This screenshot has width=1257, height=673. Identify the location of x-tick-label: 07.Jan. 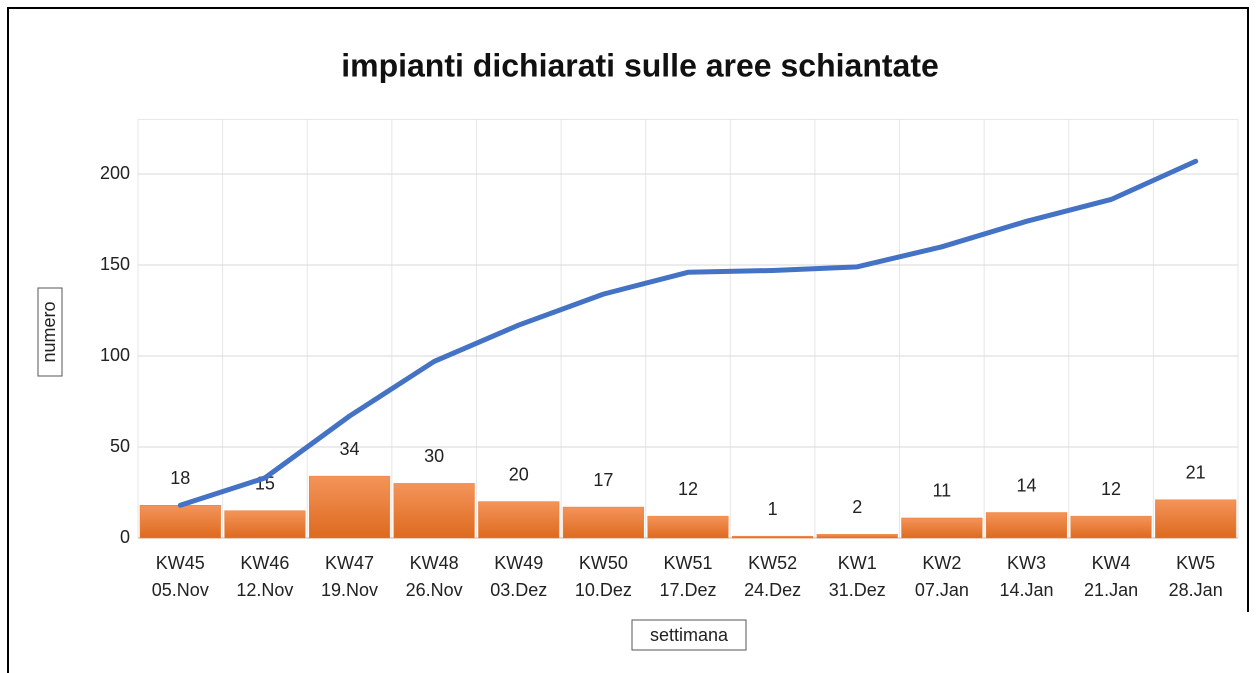
(942, 590).